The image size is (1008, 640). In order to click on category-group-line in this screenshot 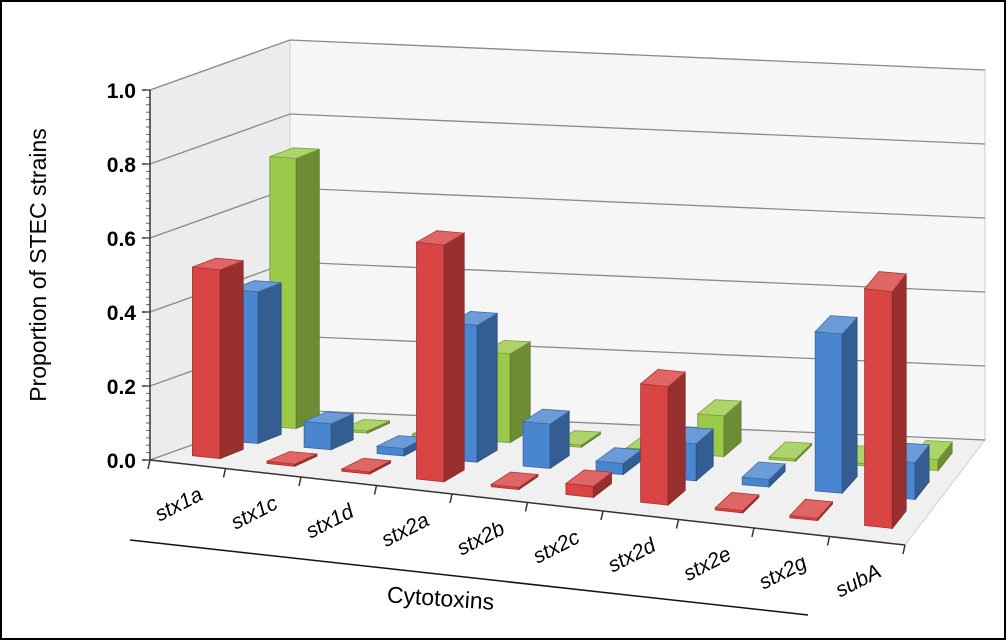, I will do `click(469, 577)`.